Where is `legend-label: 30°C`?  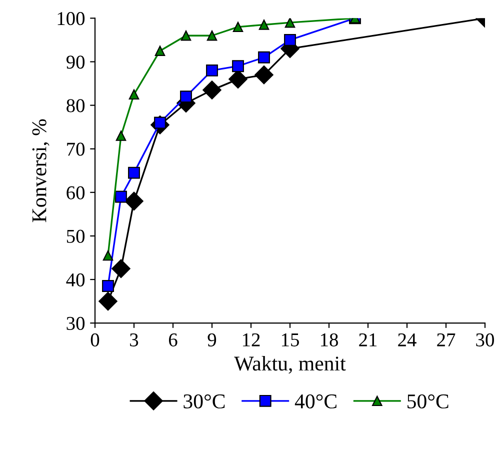
legend-label: 30°C is located at coordinates (204, 401).